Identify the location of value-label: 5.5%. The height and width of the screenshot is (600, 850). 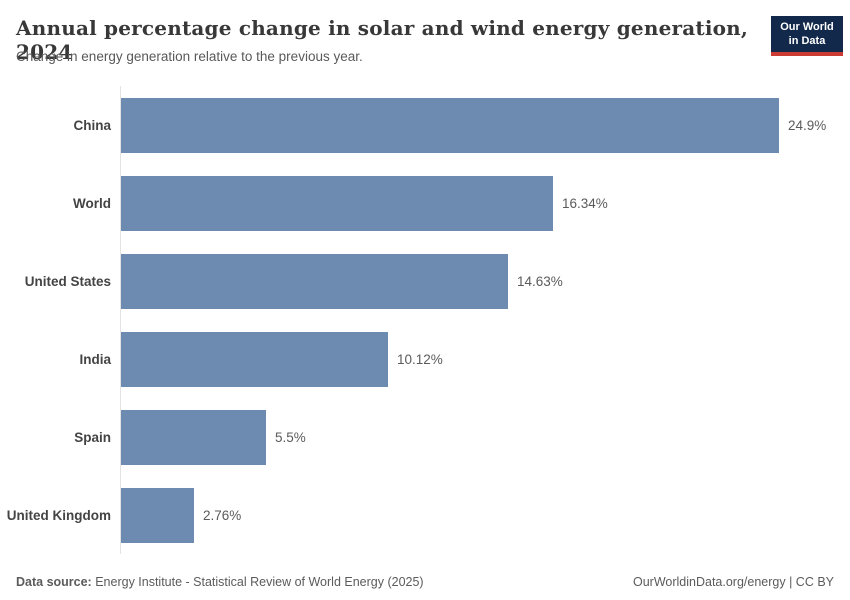
(290, 437).